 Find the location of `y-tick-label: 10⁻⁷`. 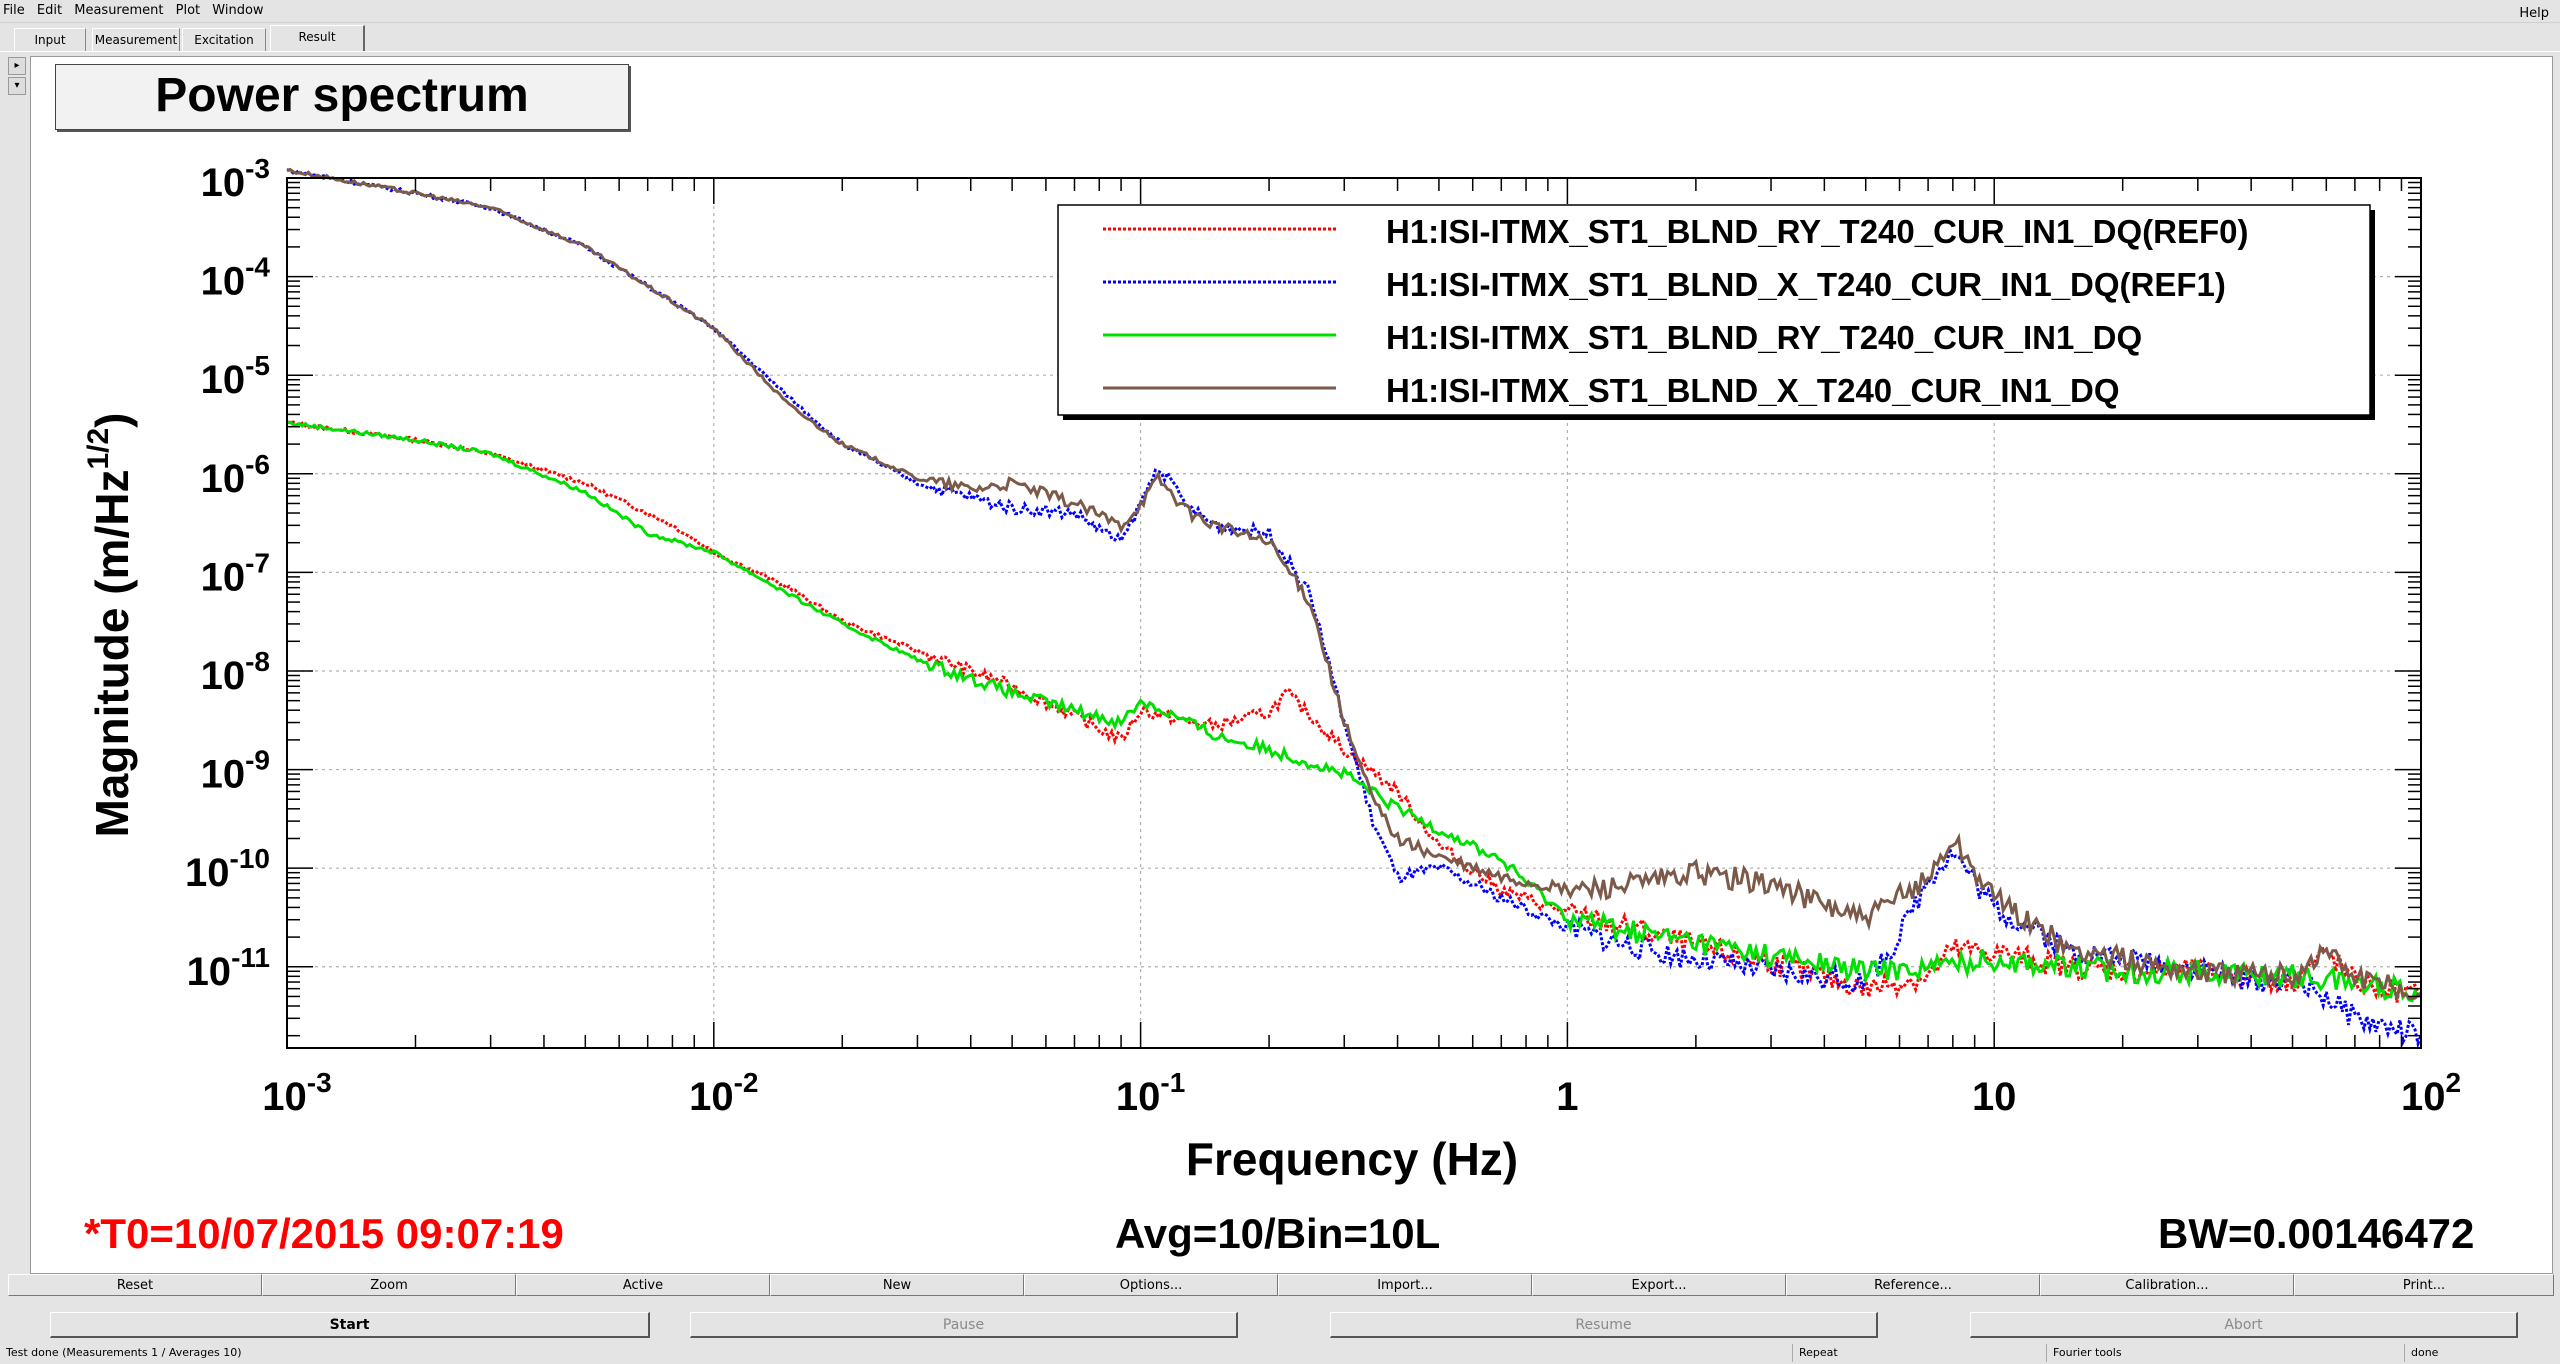

y-tick-label: 10⁻⁷ is located at coordinates (235, 573).